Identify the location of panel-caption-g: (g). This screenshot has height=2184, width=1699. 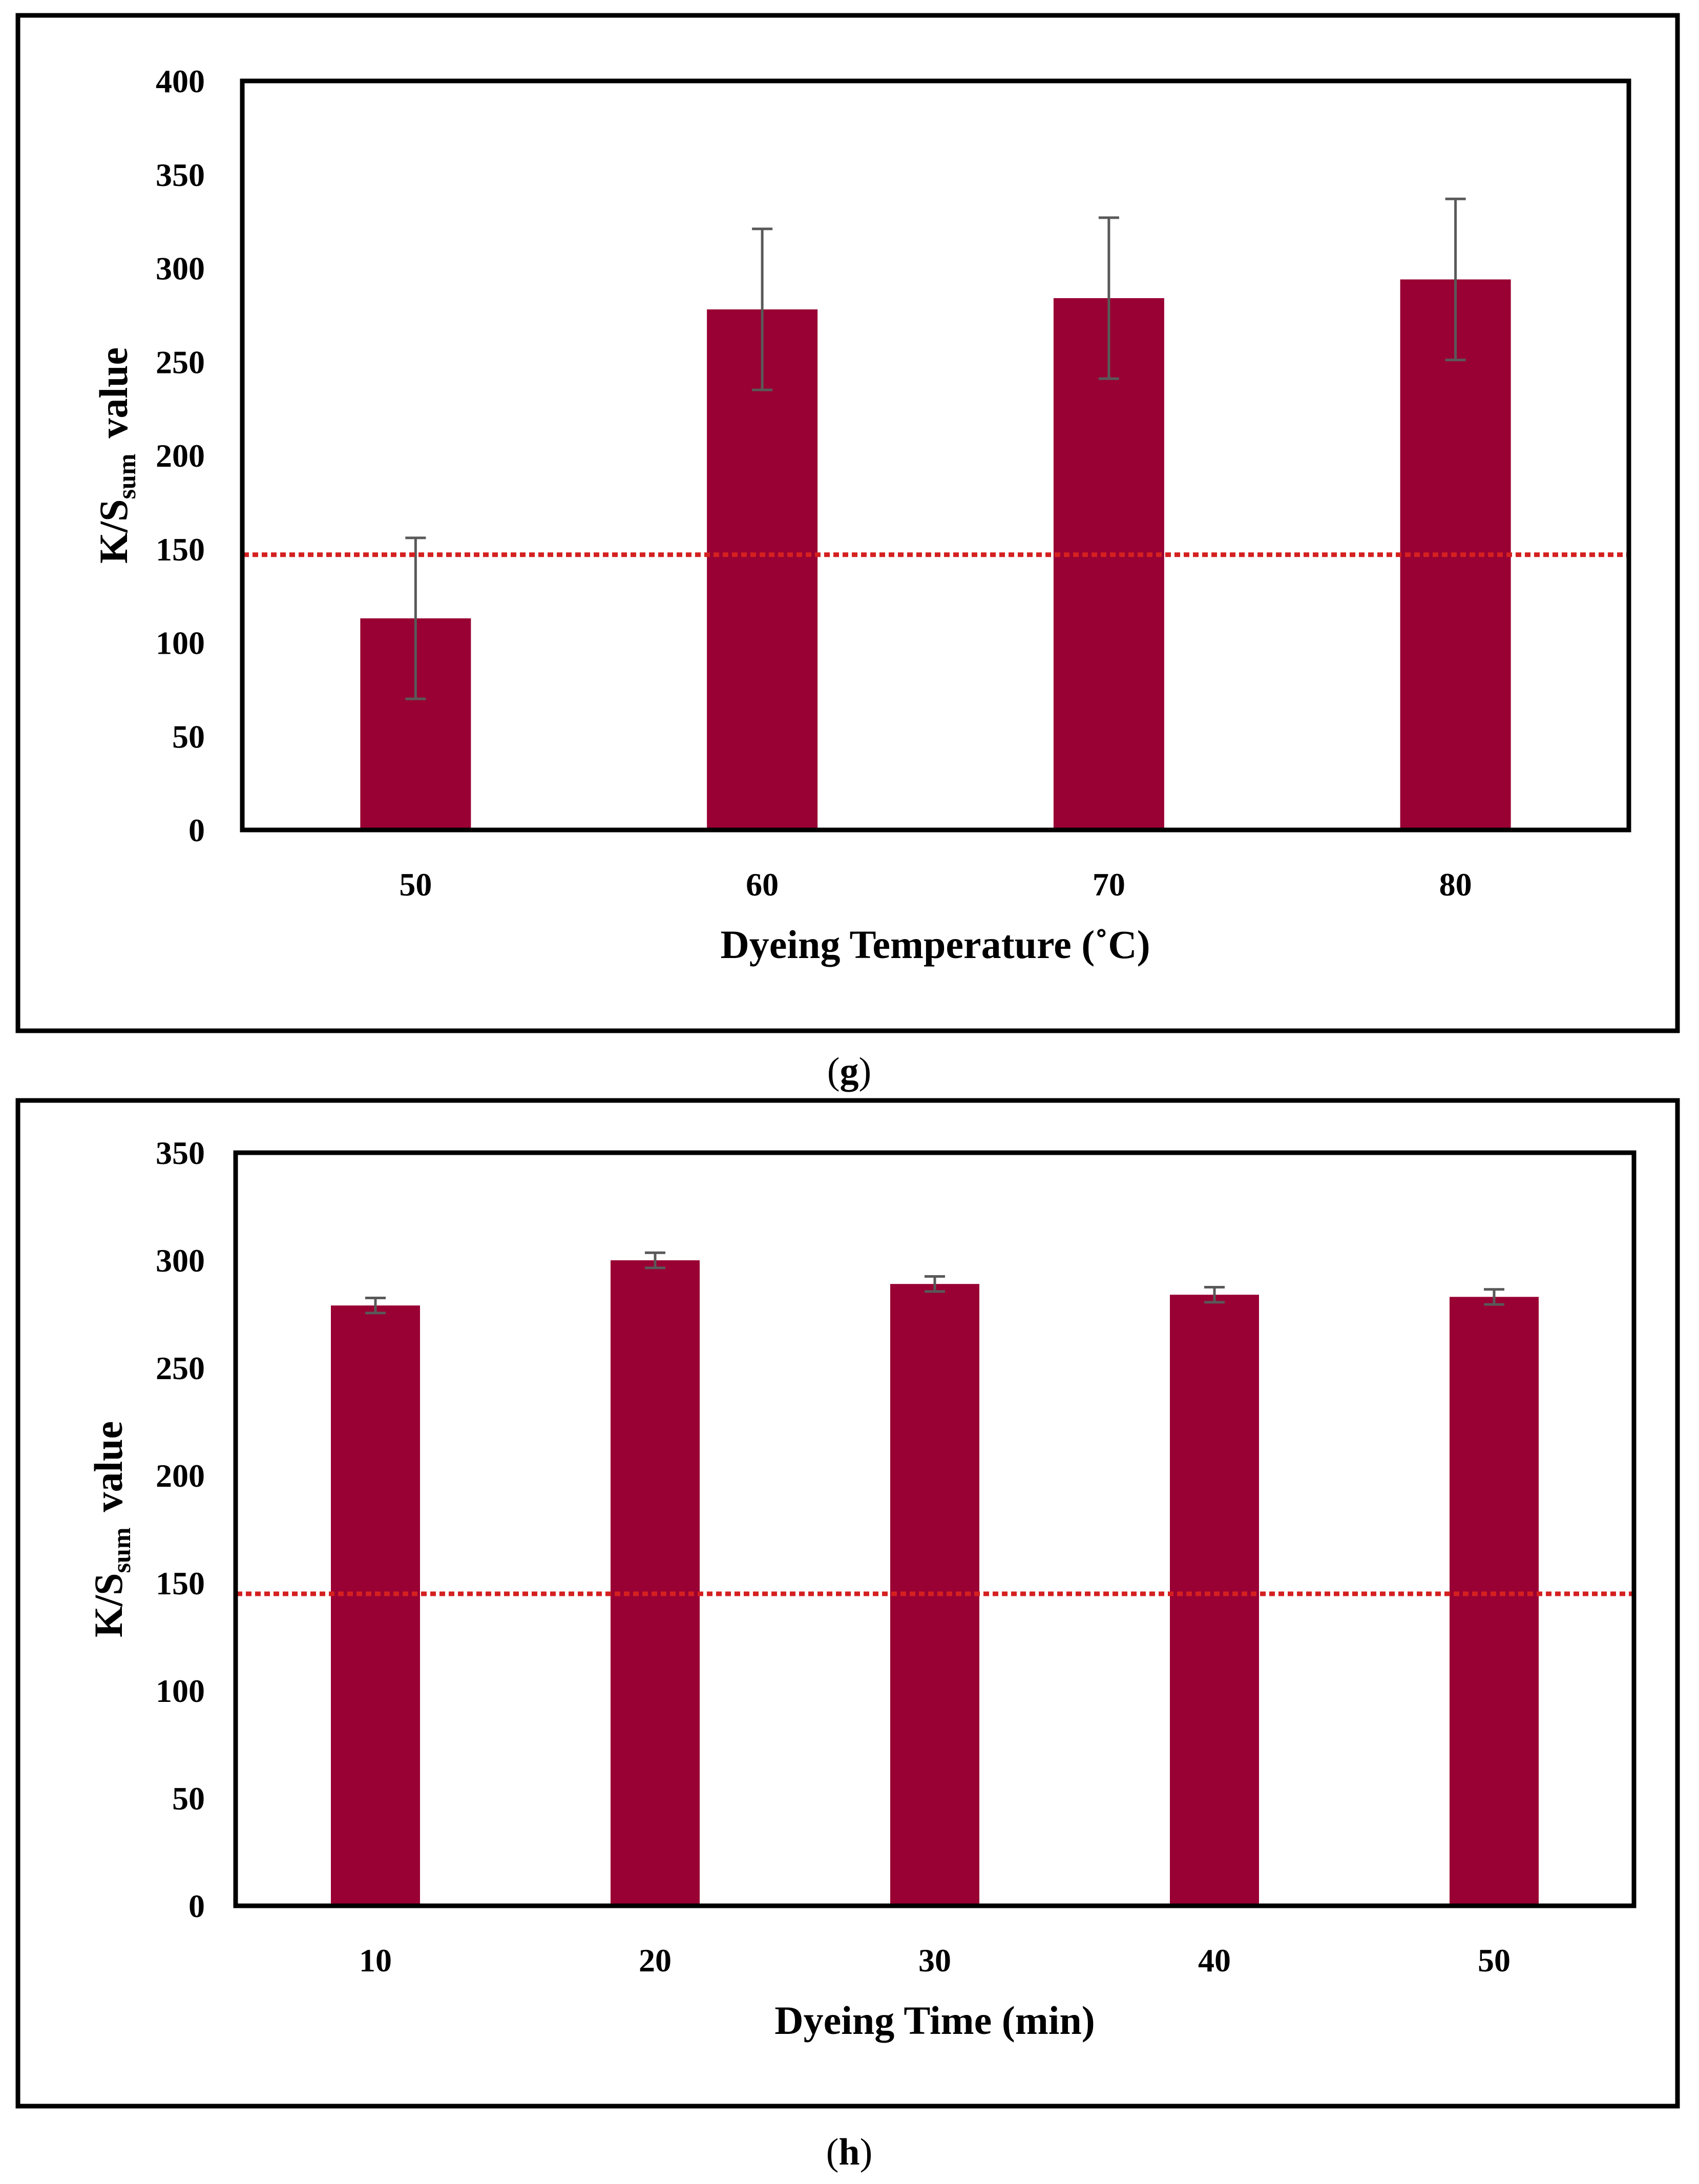
(849, 1071).